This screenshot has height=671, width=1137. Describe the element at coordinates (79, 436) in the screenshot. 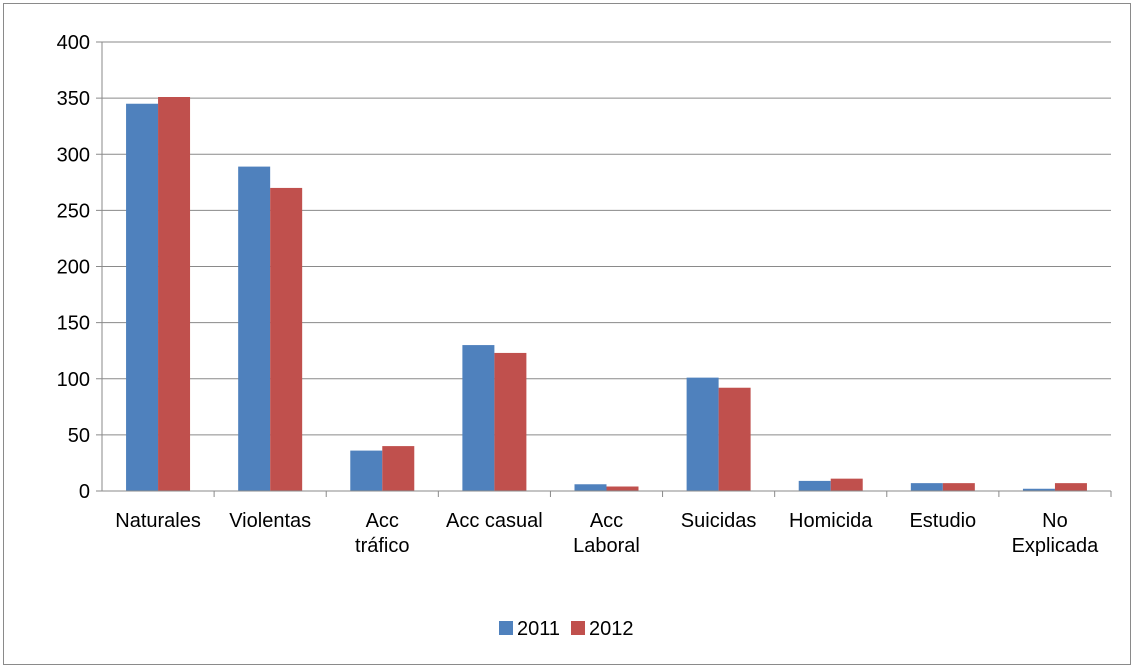

I see `y-tick-label: 50` at that location.